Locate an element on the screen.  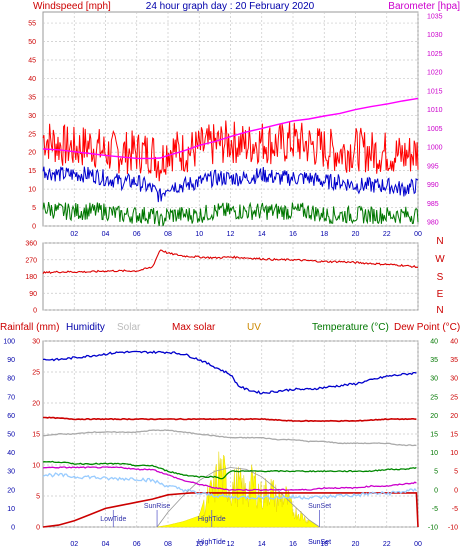
humidity-y-tick-label: 10 is located at coordinates (11, 509).